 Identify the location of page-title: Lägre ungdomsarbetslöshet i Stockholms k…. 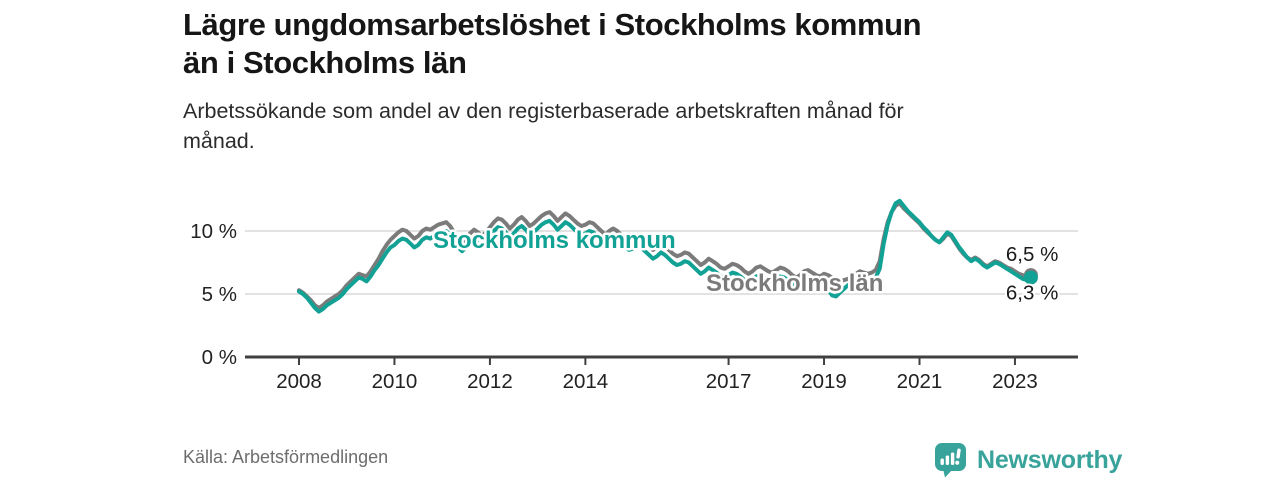
(633, 44).